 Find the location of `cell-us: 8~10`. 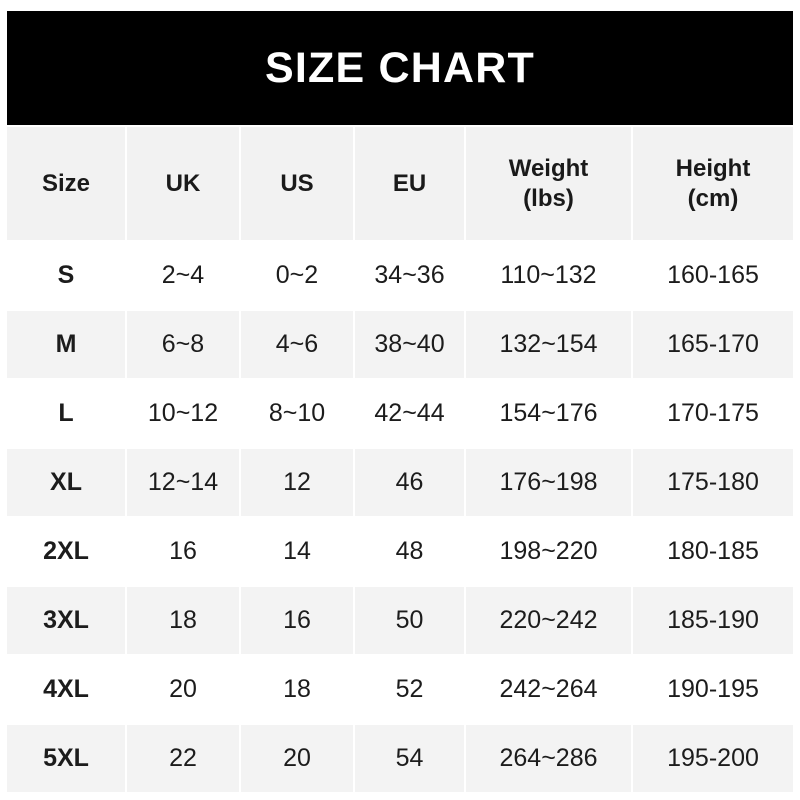

cell-us: 8~10 is located at coordinates (298, 412).